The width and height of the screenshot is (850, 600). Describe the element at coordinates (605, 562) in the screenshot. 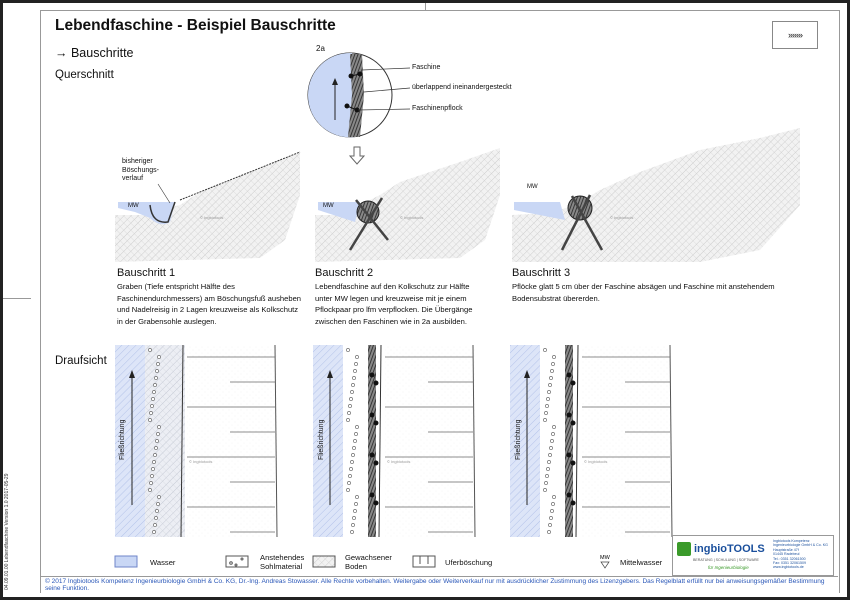

I see `mean-water-symbol-icon: MW` at that location.